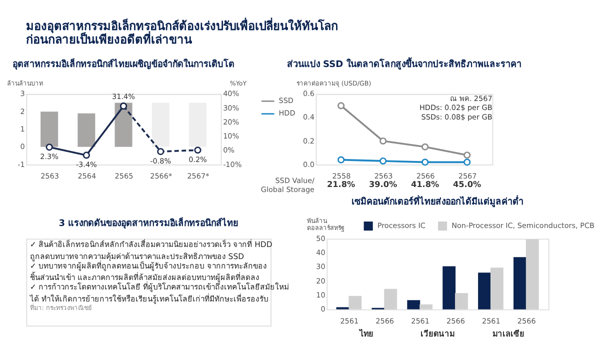  I want to click on data-label: -0.8%, so click(161, 161).